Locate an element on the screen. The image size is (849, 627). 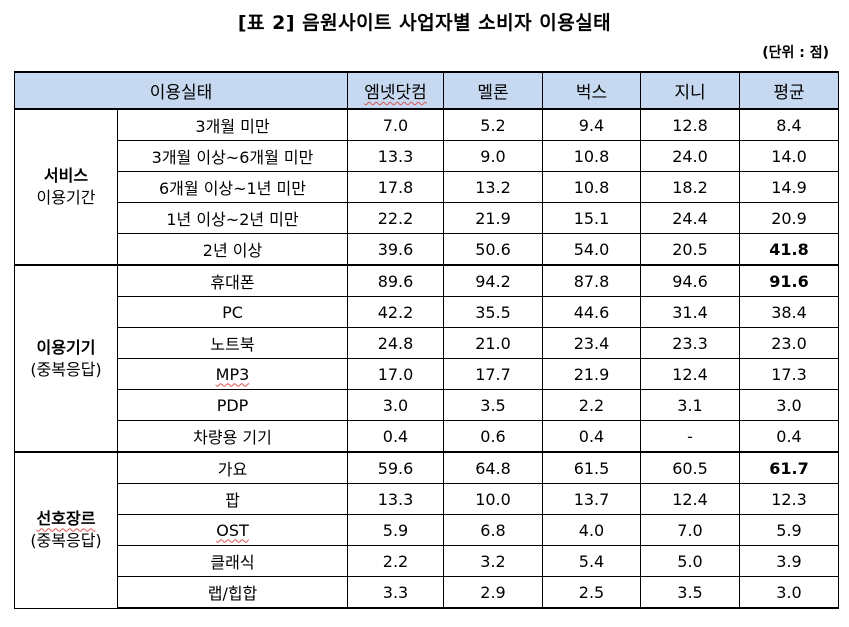
value-cell: 5.4 is located at coordinates (591, 561).